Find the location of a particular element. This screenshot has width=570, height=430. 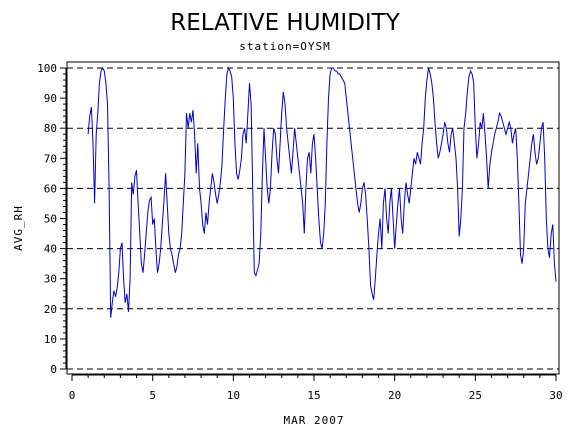

y-tick-label: 50 is located at coordinates (50, 219).